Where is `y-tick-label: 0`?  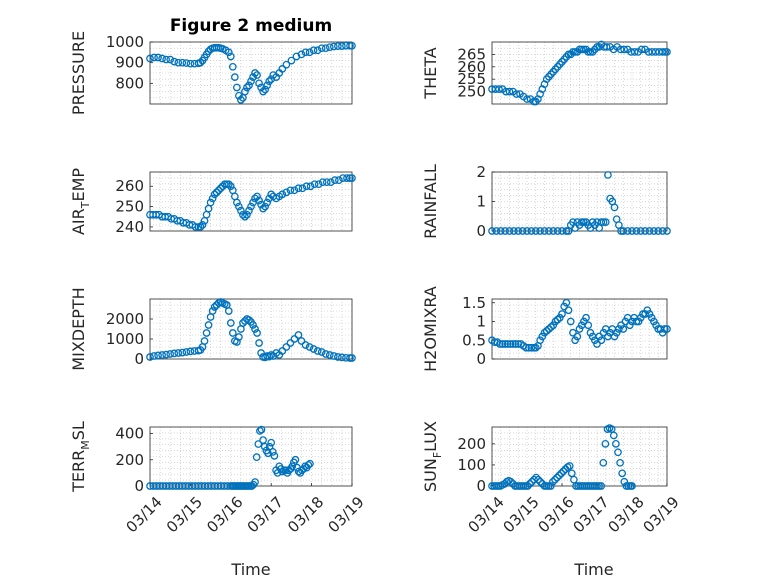 y-tick-label: 0 is located at coordinates (139, 359).